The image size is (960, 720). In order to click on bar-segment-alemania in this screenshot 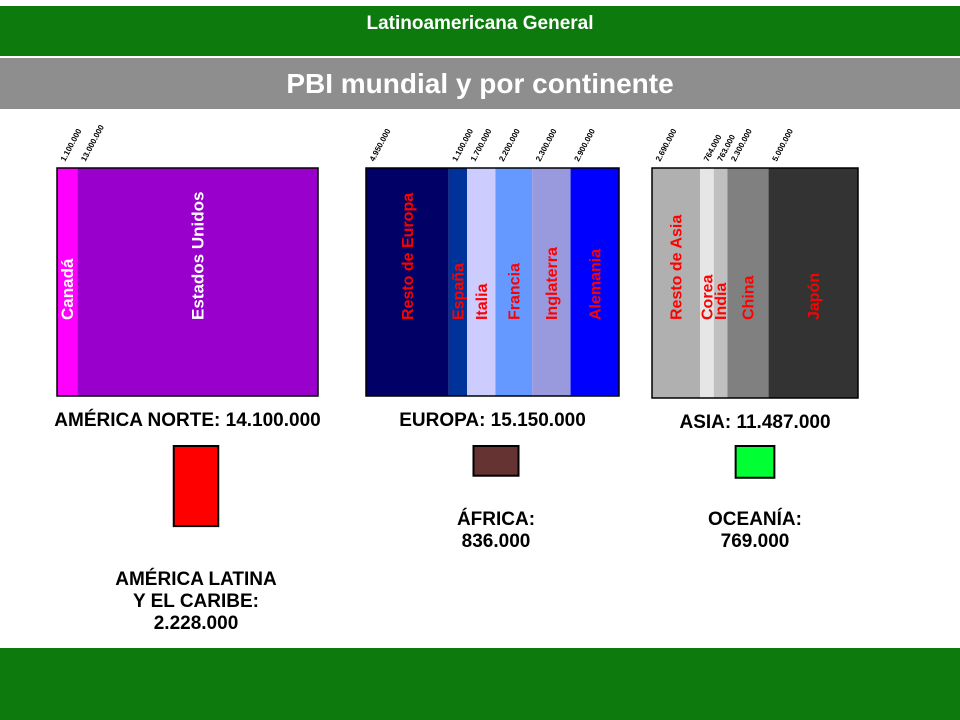, I will do `click(594, 282)`.